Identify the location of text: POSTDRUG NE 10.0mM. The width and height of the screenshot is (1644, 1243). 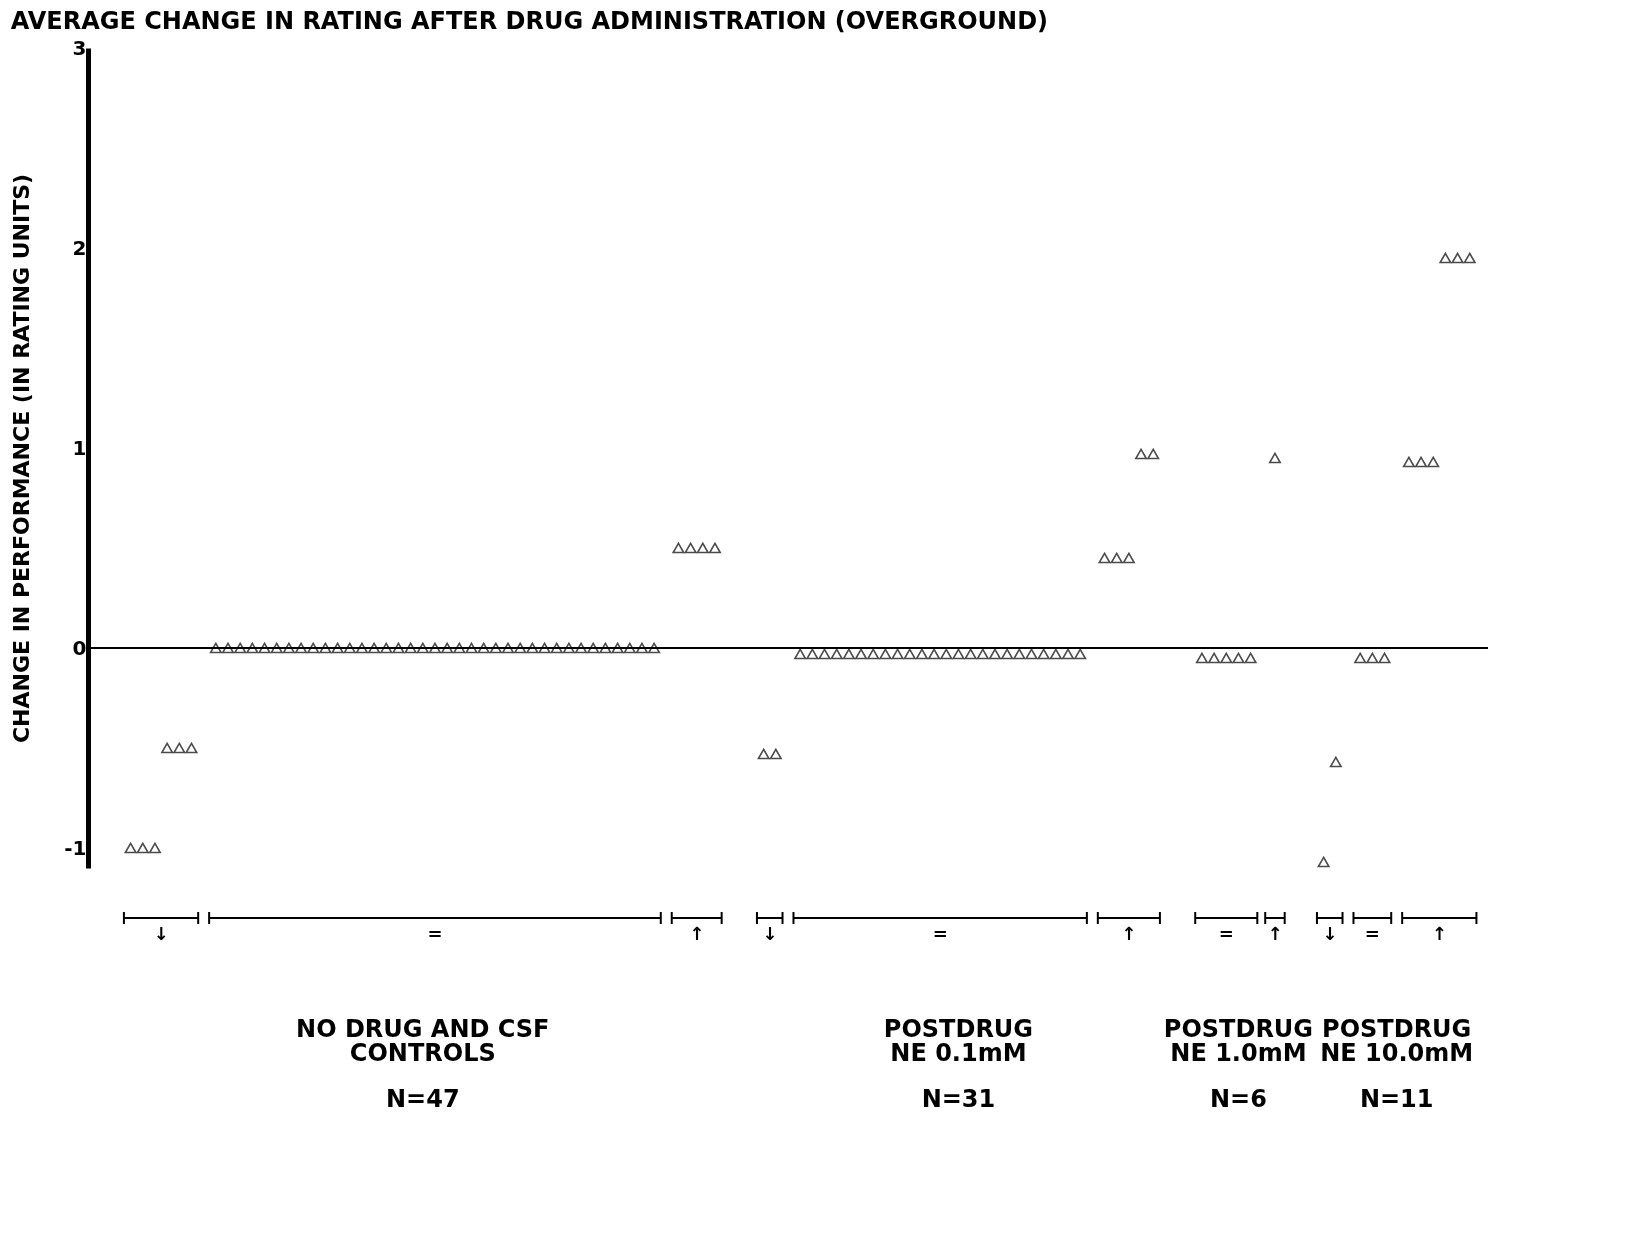
(1397, 1041).